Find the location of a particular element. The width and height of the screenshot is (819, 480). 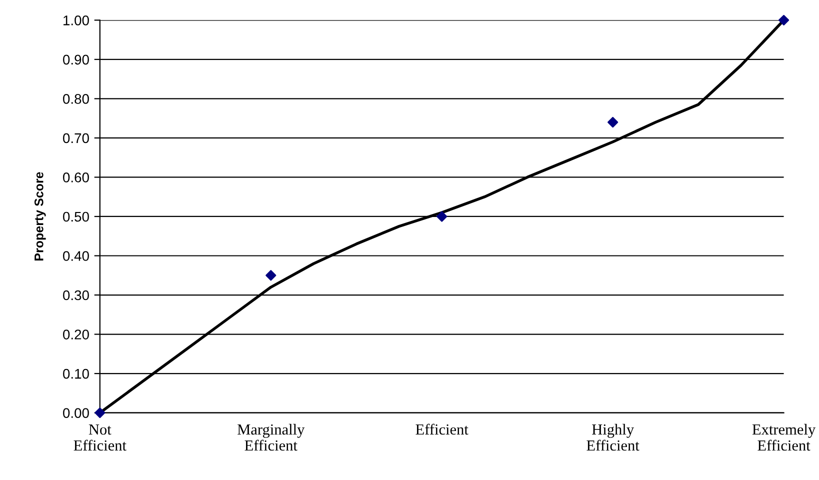

y-tick-label: 0.00 is located at coordinates (76, 413).